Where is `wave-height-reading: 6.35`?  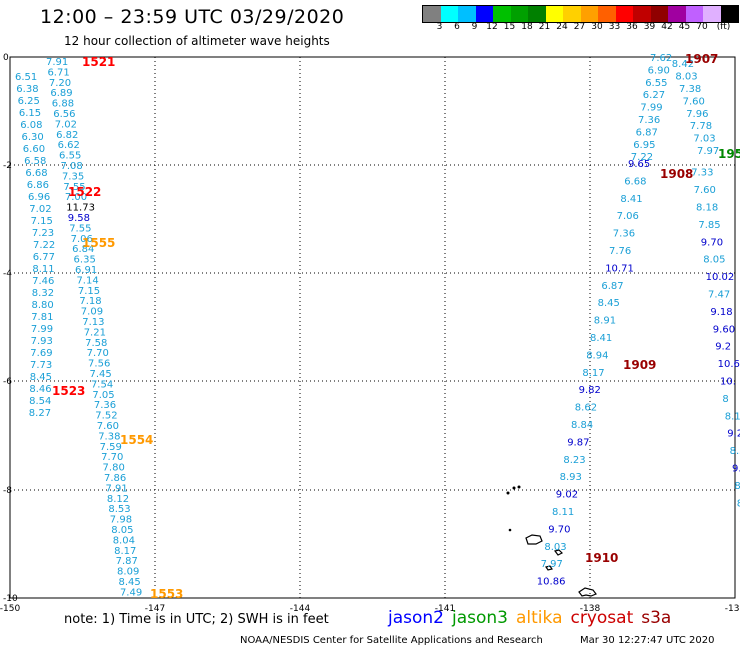 wave-height-reading: 6.35 is located at coordinates (85, 260).